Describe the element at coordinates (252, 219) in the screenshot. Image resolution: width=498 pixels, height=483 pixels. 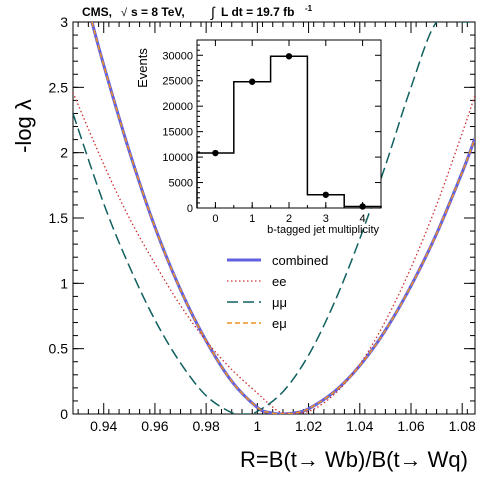
I see `inset-x-tick-label: 1` at that location.